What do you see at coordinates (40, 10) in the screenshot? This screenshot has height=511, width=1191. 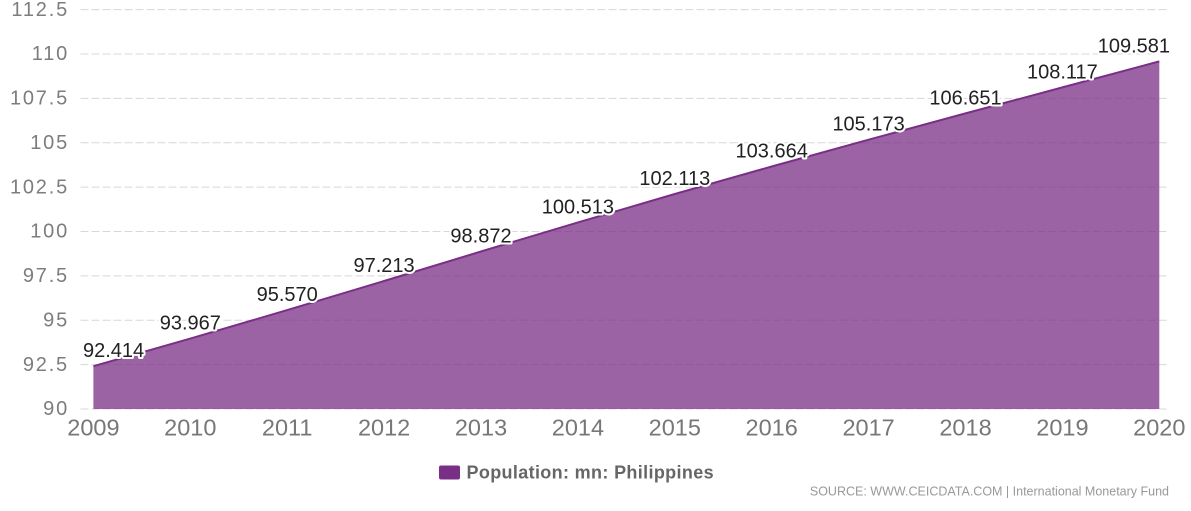 I see `svg-text: 112.5` at bounding box center [40, 10].